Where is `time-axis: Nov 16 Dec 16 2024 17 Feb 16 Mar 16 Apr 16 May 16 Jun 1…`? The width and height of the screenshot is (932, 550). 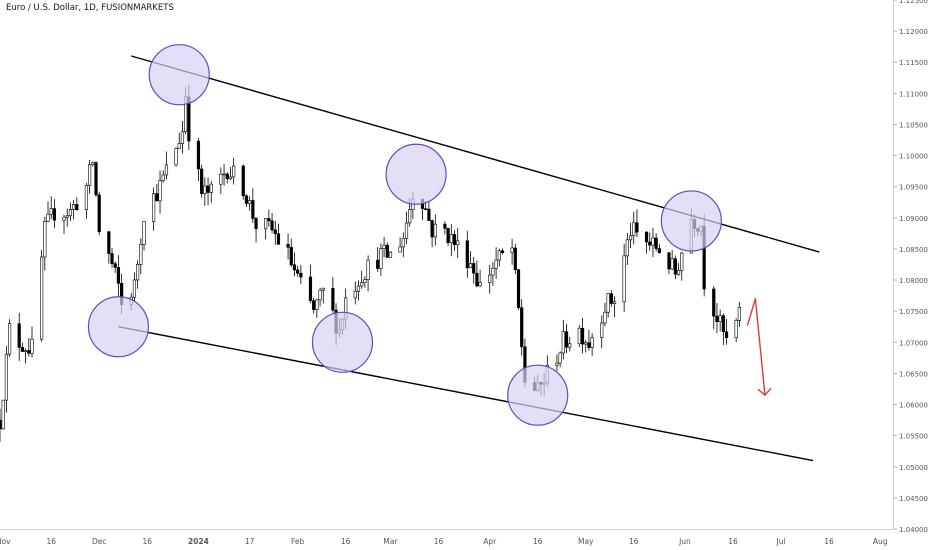
time-axis: Nov 16 Dec 16 2024 17 Feb 16 Mar 16 Apr 16 May 16 Jun 1… is located at coordinates (446, 538).